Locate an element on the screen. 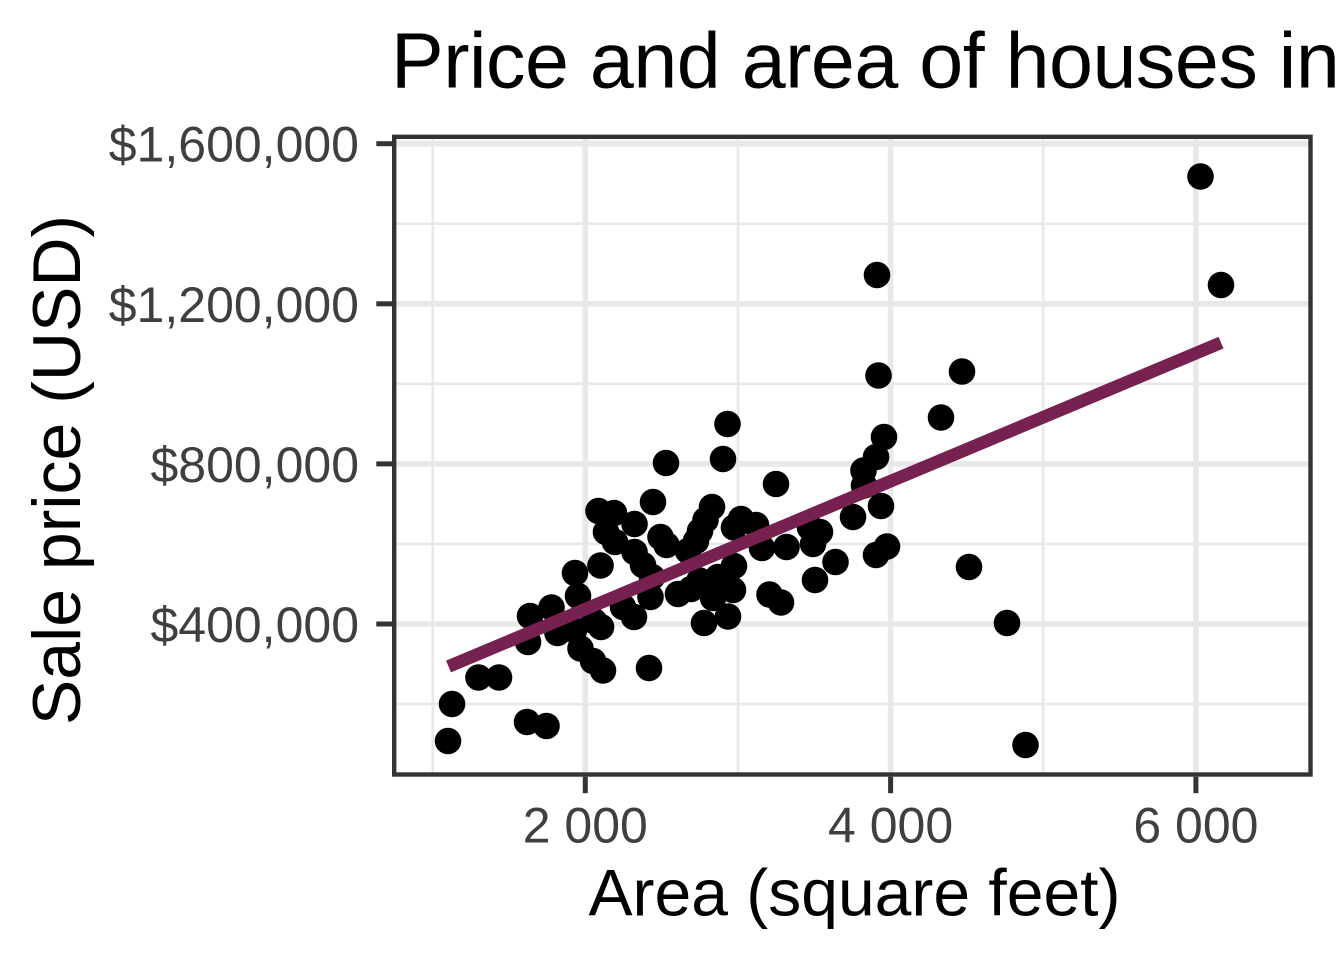  svg-text: $1,600,000 is located at coordinates (234, 145).